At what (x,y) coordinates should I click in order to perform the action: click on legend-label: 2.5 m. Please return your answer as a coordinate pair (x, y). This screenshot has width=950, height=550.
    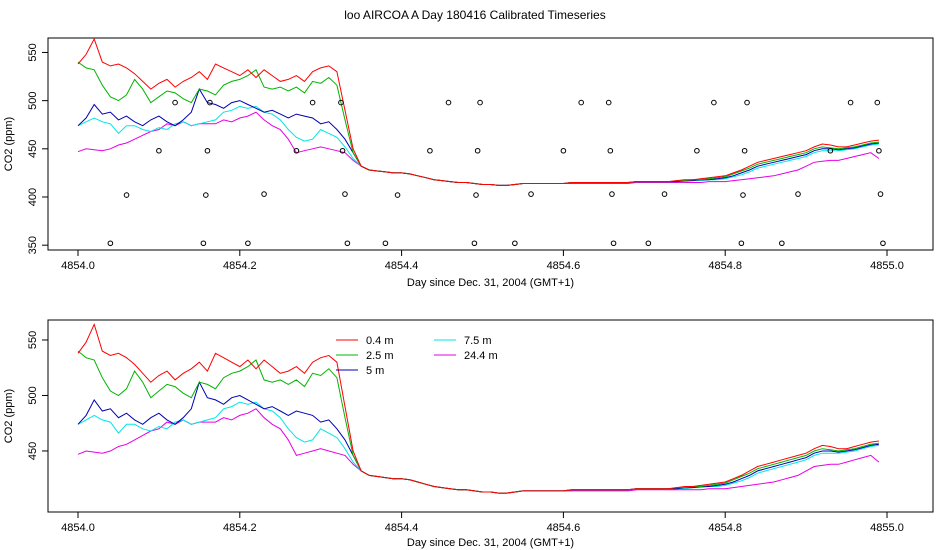
    Looking at the image, I should click on (380, 356).